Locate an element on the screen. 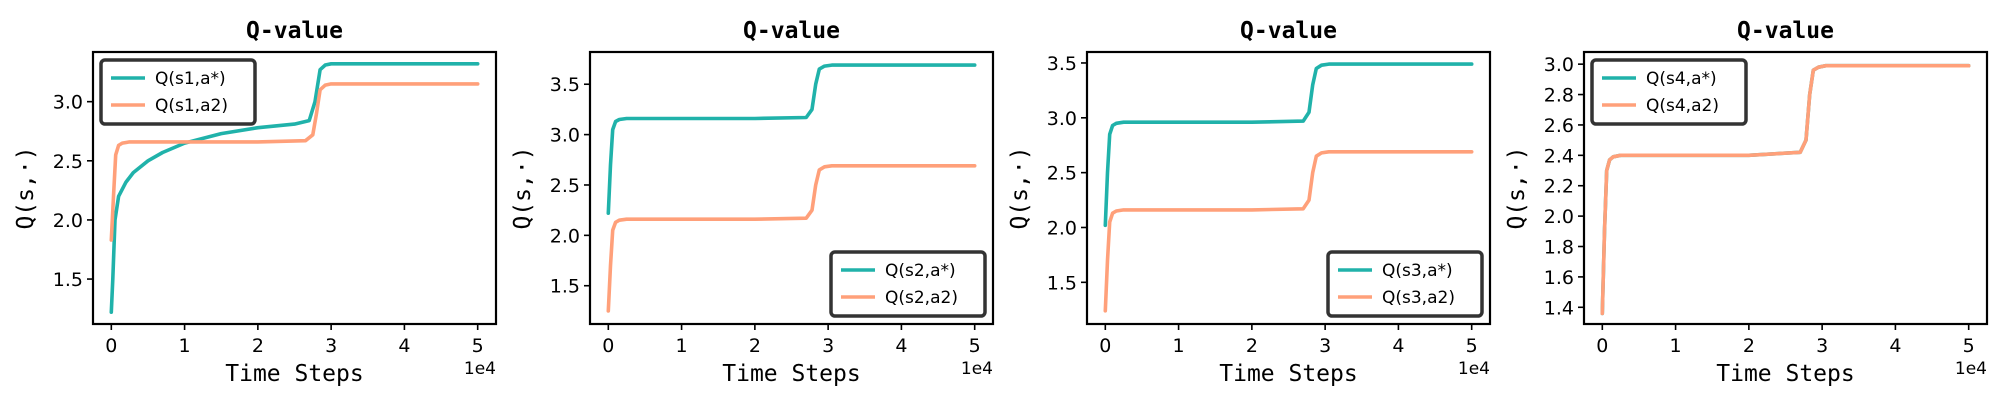  legend-label: Q(s2,a*) is located at coordinates (920, 271).